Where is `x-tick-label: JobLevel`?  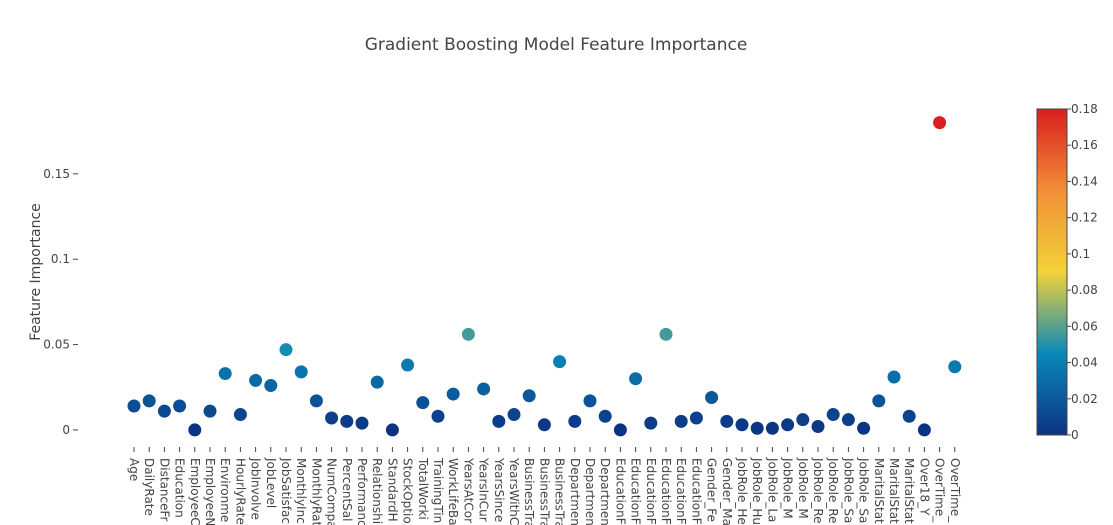
x-tick-label: JobLevel is located at coordinates (271, 482).